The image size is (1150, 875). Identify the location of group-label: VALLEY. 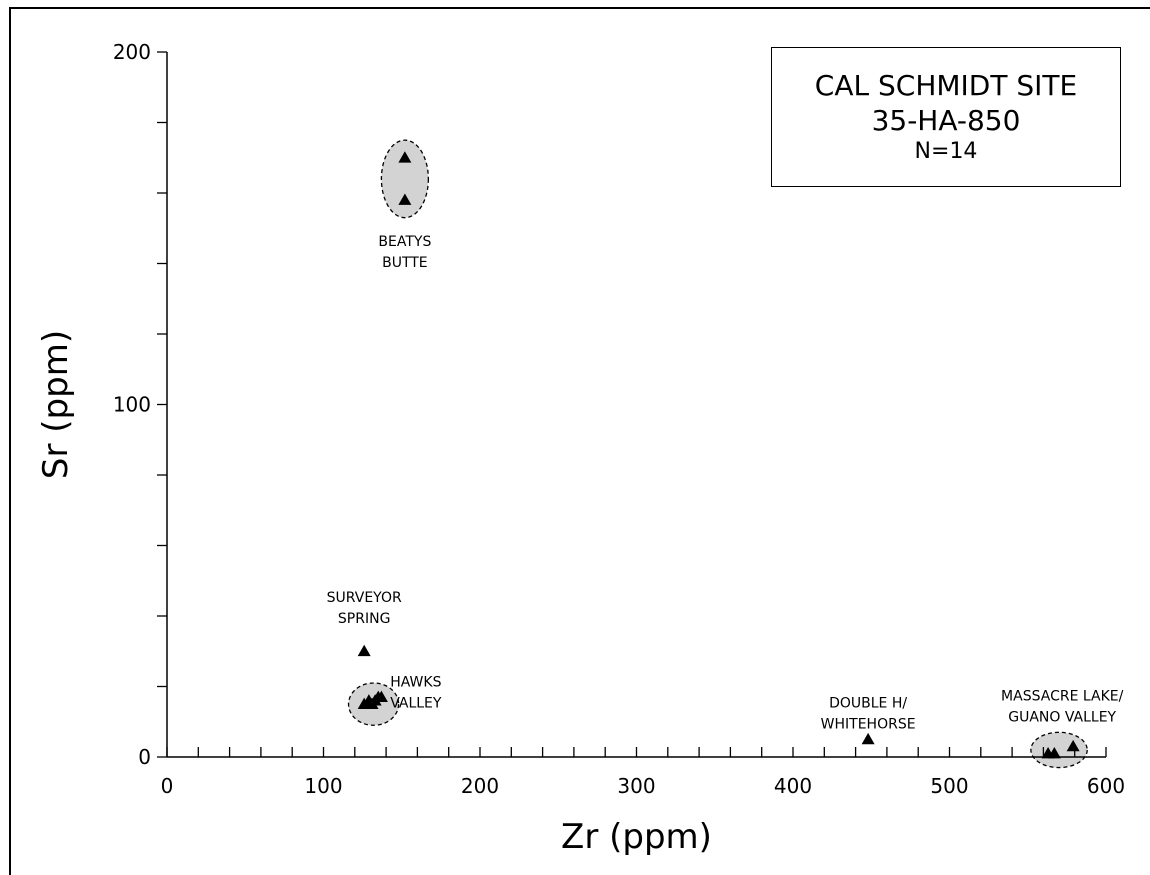
(416, 704).